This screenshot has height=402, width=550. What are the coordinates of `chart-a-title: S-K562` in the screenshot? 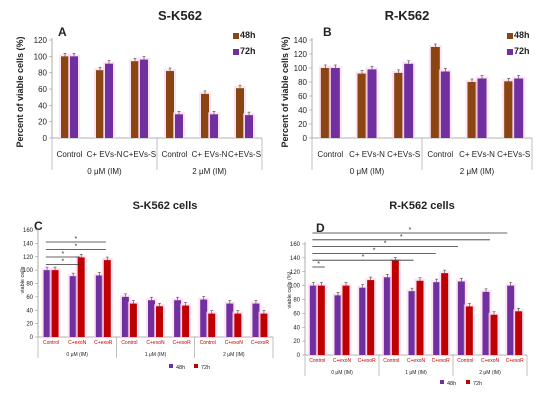 It's located at (180, 15).